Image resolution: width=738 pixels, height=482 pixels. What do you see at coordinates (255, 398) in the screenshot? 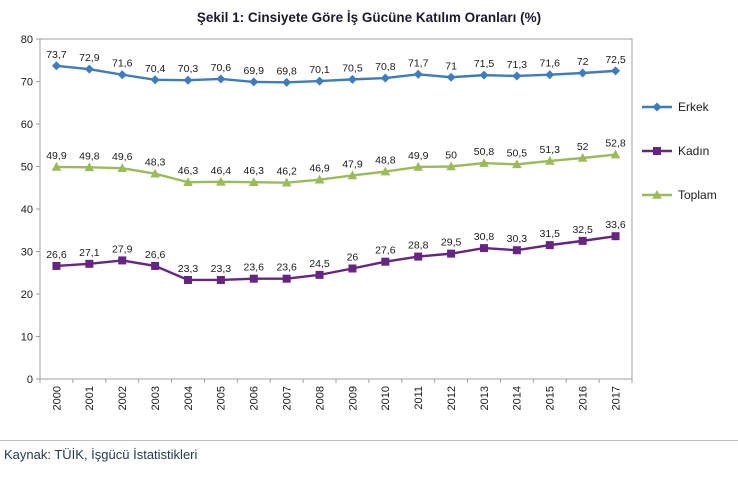
I see `x-axis-label: 2006` at bounding box center [255, 398].